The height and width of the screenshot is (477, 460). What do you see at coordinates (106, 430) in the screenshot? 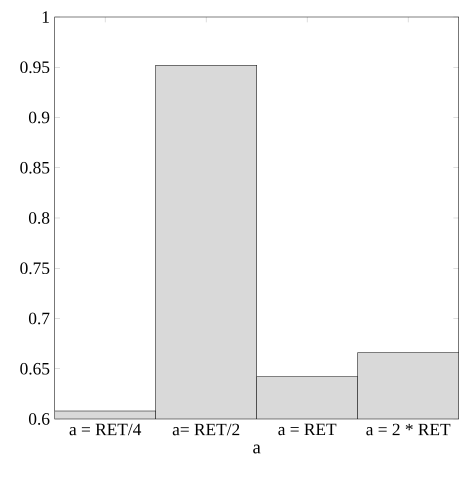
I see `x-tick-label: a = RET/4` at bounding box center [106, 430].